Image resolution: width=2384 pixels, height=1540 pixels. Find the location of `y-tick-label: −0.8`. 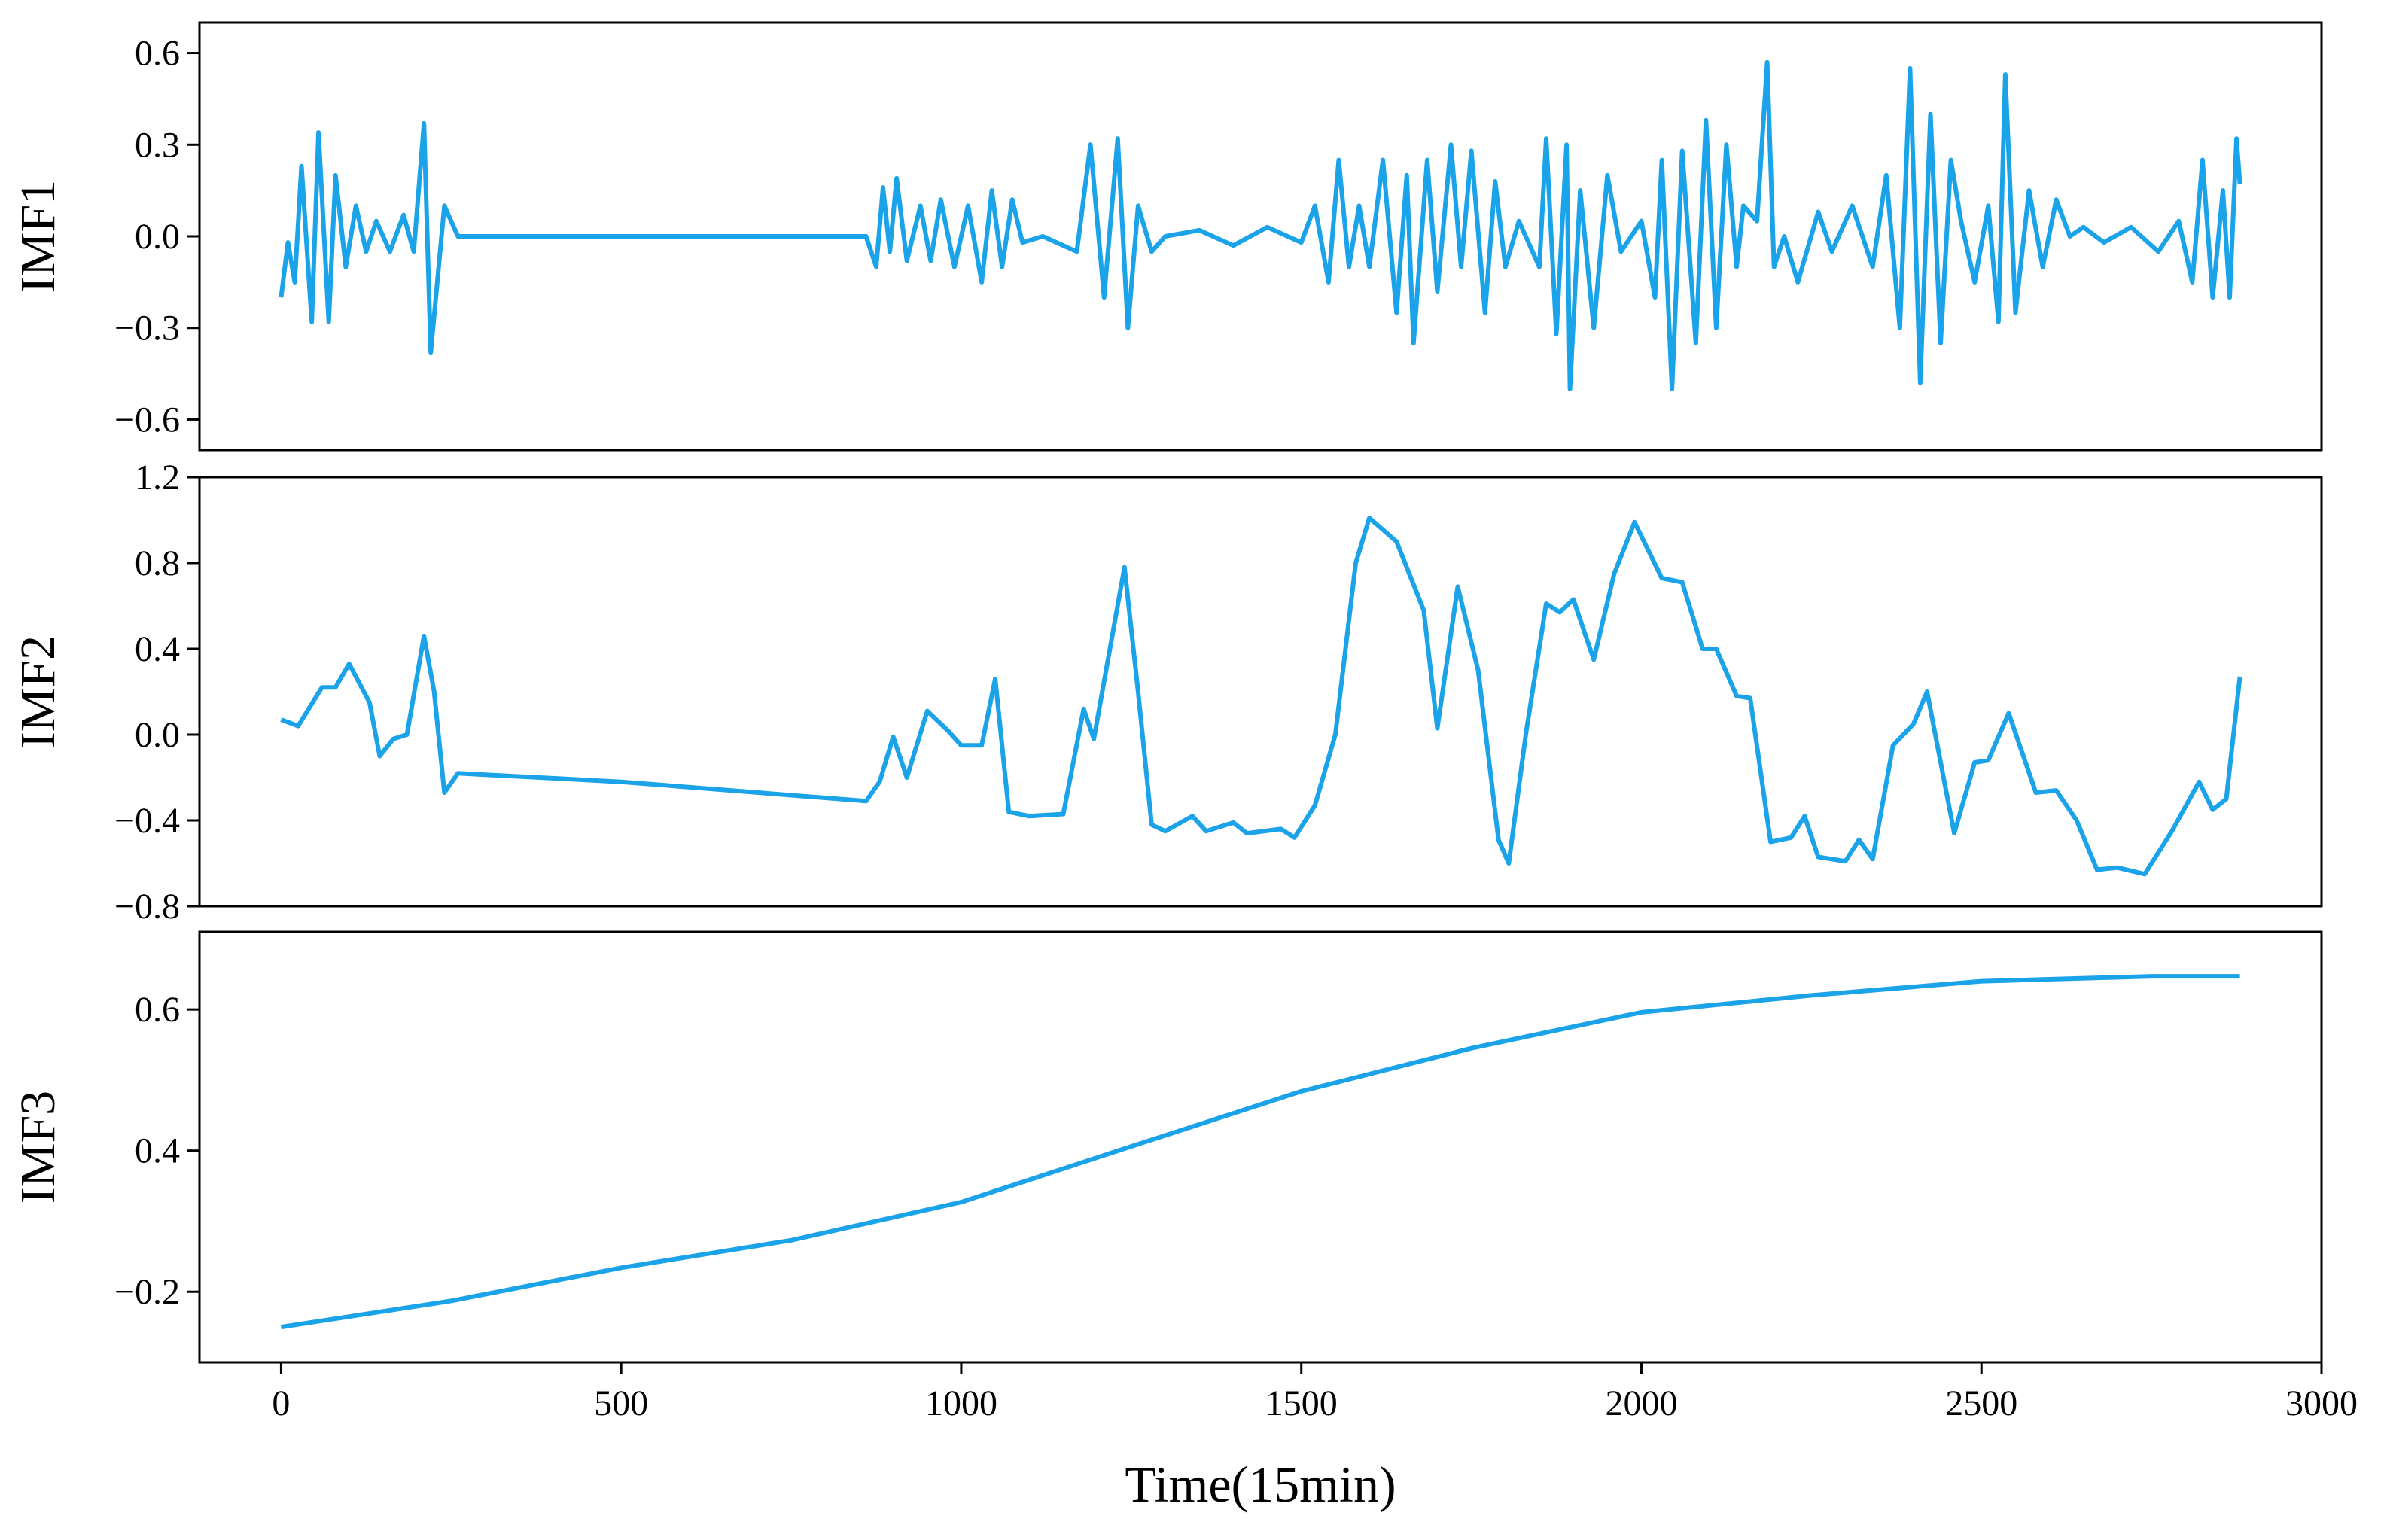

y-tick-label: −0.8 is located at coordinates (147, 907).